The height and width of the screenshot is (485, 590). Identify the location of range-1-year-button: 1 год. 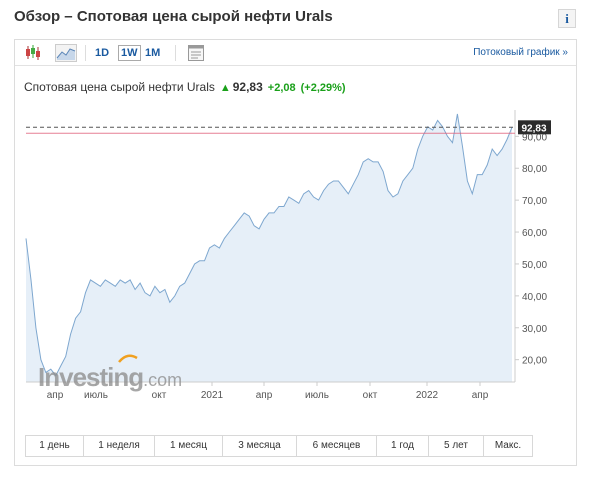
(403, 446).